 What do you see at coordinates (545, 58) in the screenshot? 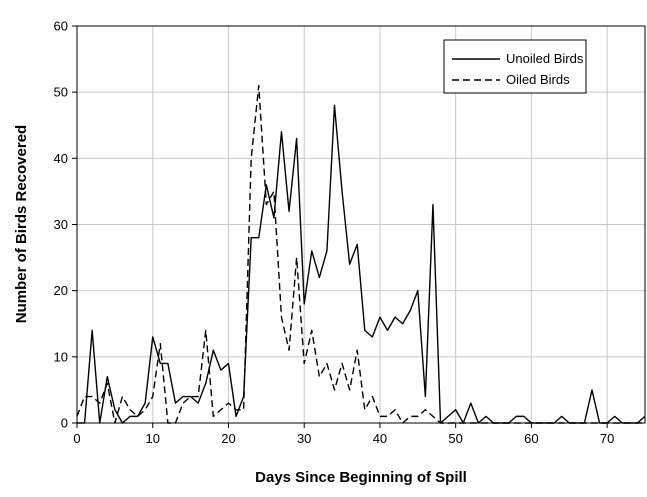
I see `legend-label-unoiled: Unoiled Birds` at bounding box center [545, 58].